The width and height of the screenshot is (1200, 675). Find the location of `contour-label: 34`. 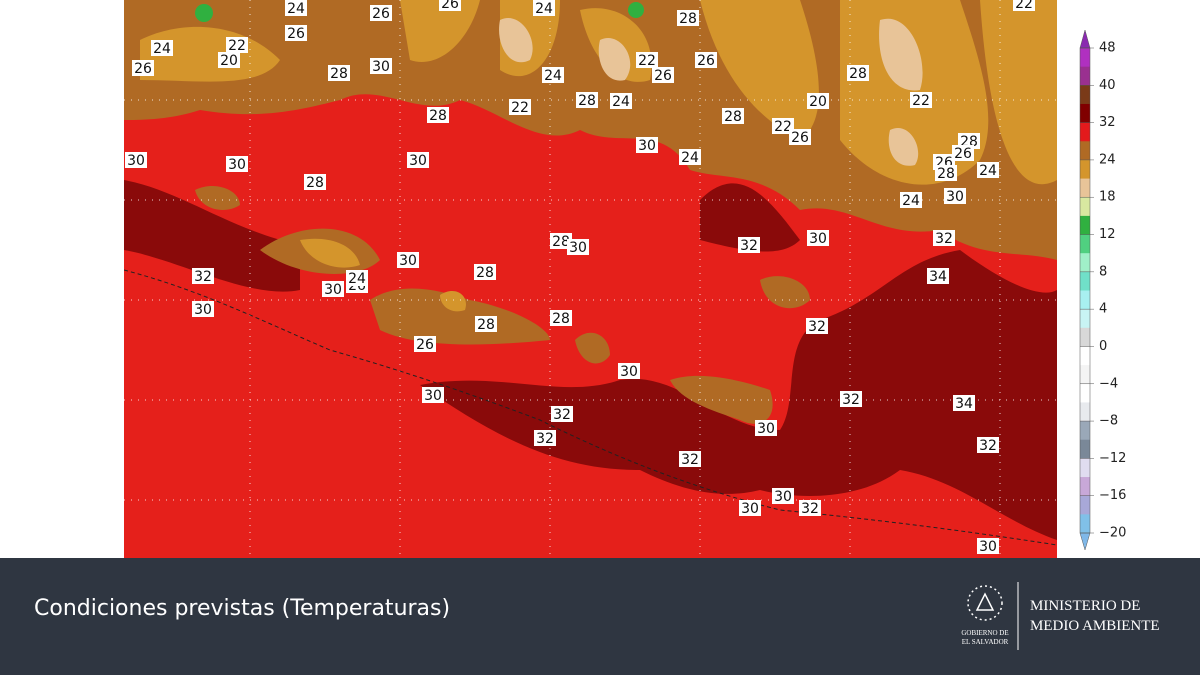

contour-label: 34 is located at coordinates (964, 403).